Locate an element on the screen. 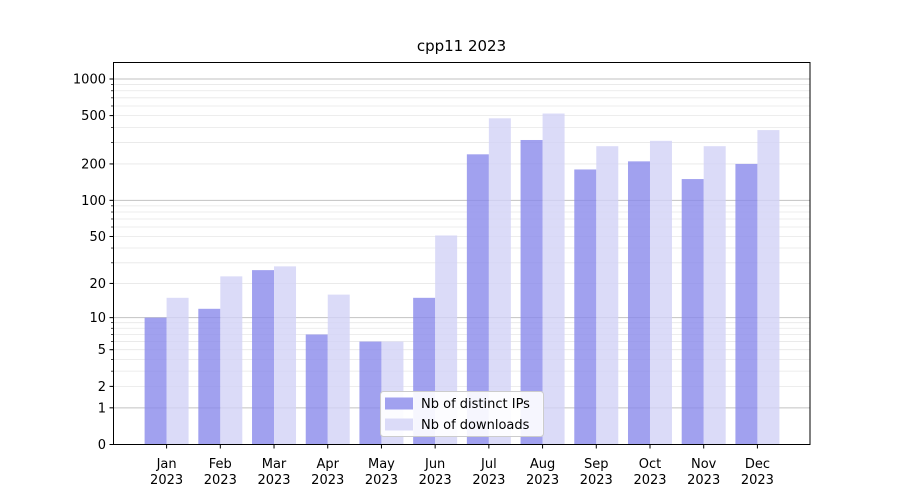 This screenshot has height=504, width=900. legend-swatch-distinct-ips is located at coordinates (399, 403).